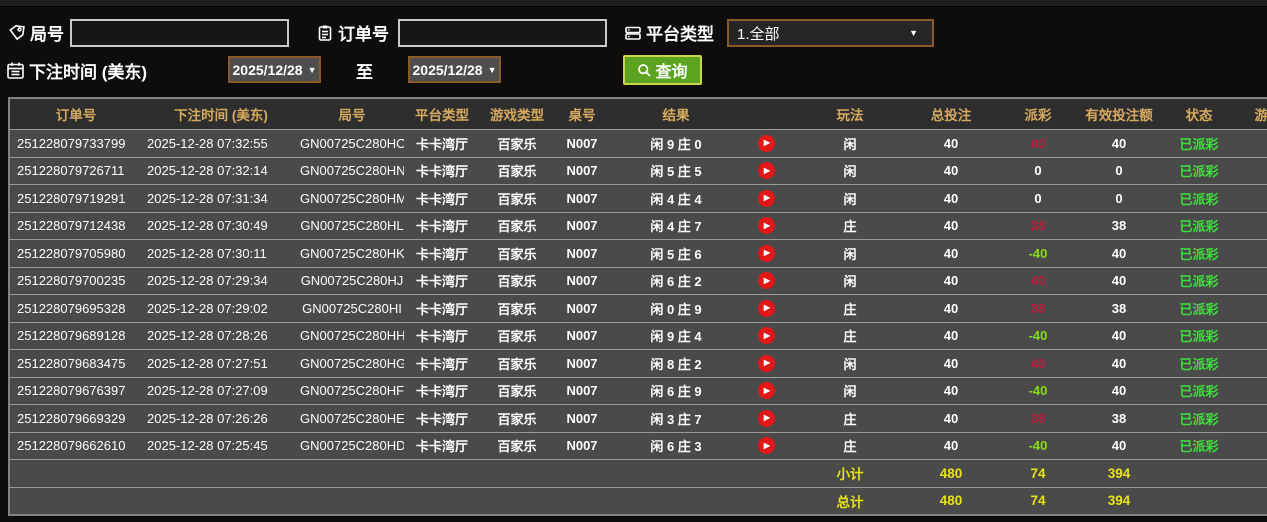 The image size is (1267, 522). Describe the element at coordinates (1119, 418) in the screenshot. I see `cell-valid: 38` at that location.